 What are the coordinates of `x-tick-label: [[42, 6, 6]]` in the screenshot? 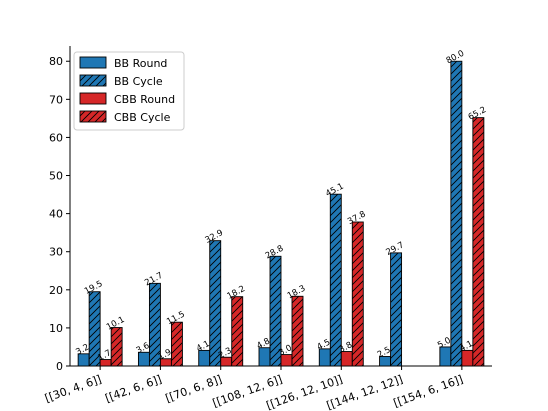 It's located at (133, 389).